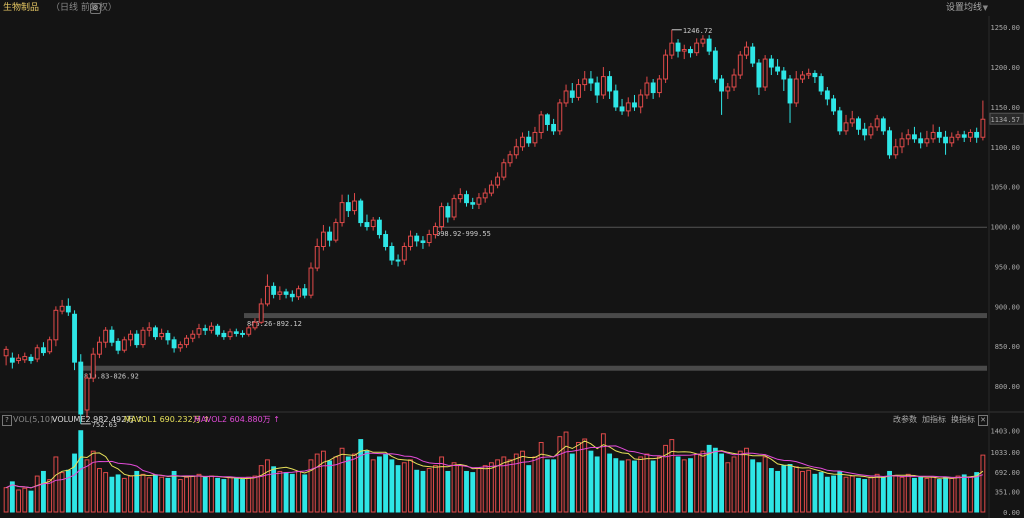  Describe the element at coordinates (698, 31) in the screenshot. I see `high-label: 1246.72` at that location.